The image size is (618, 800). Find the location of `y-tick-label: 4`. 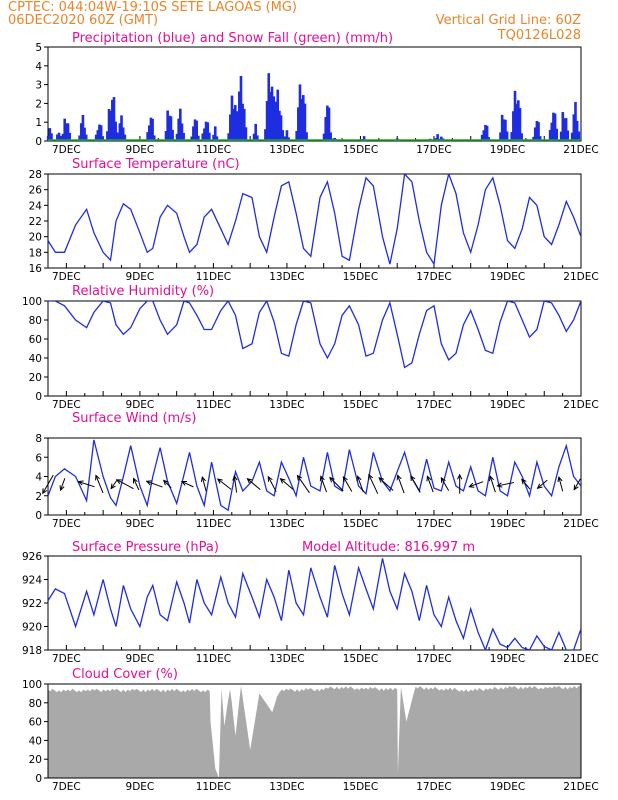

y-tick-label: 4 is located at coordinates (38, 478).